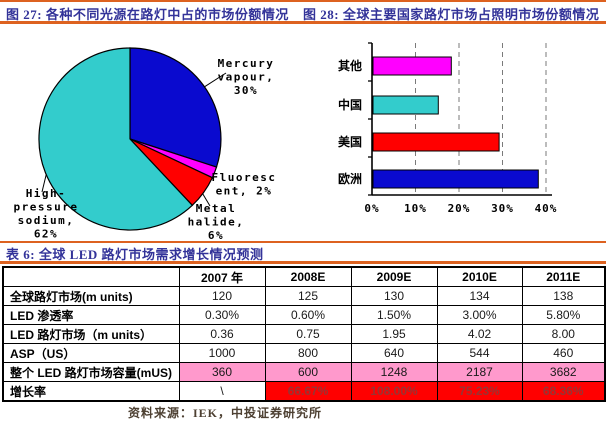 This screenshot has width=606, height=427. Describe the element at coordinates (479, 276) in the screenshot. I see `table-col-header: 2010E` at that location.